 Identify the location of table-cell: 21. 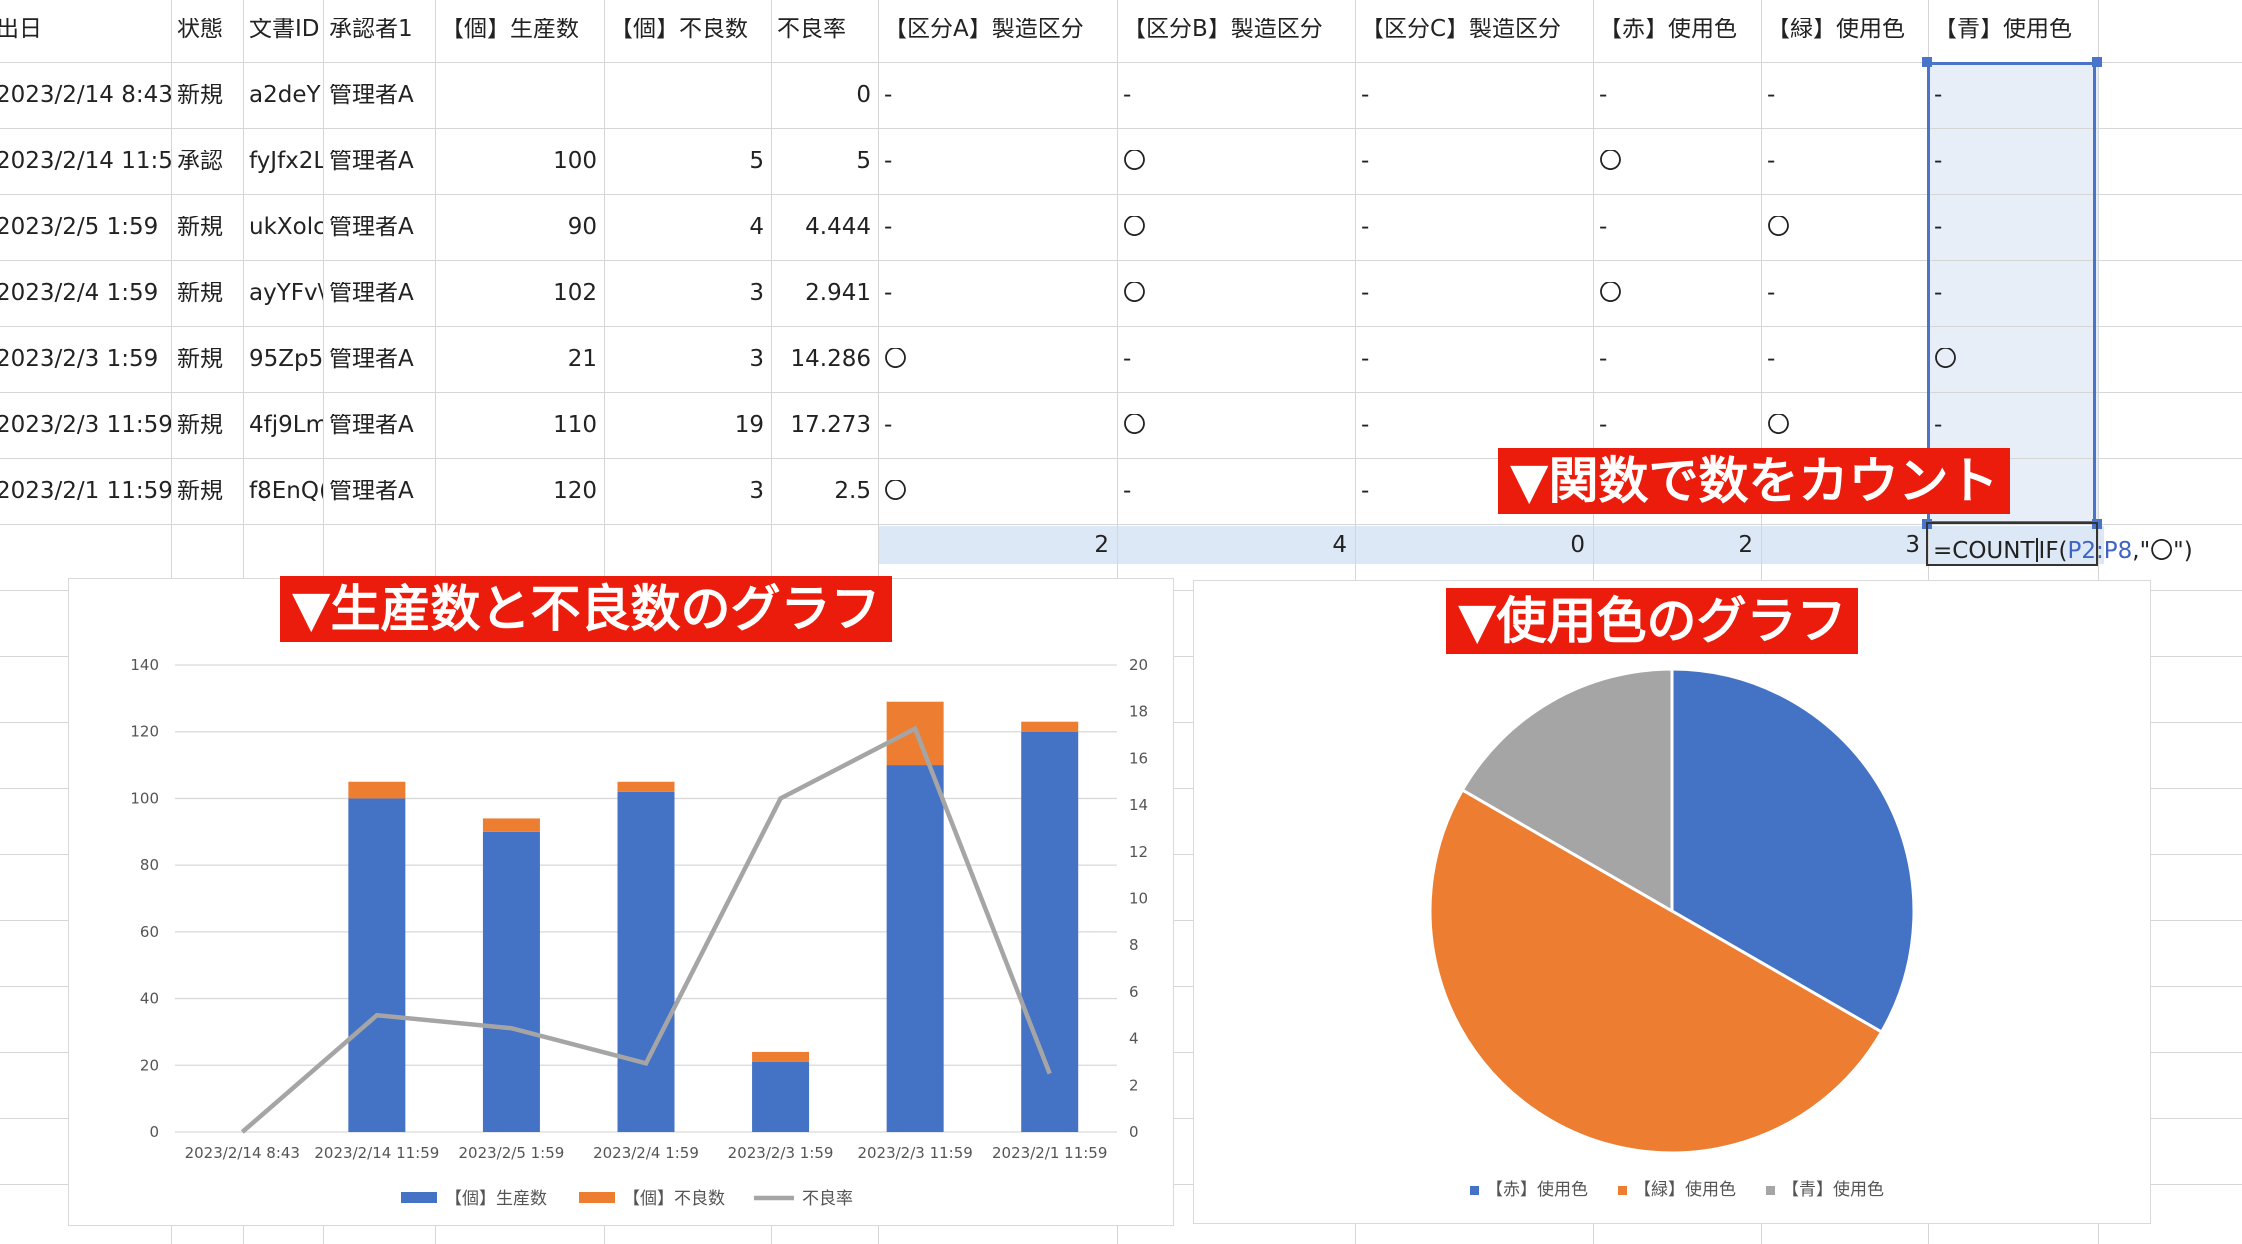
(582, 359).